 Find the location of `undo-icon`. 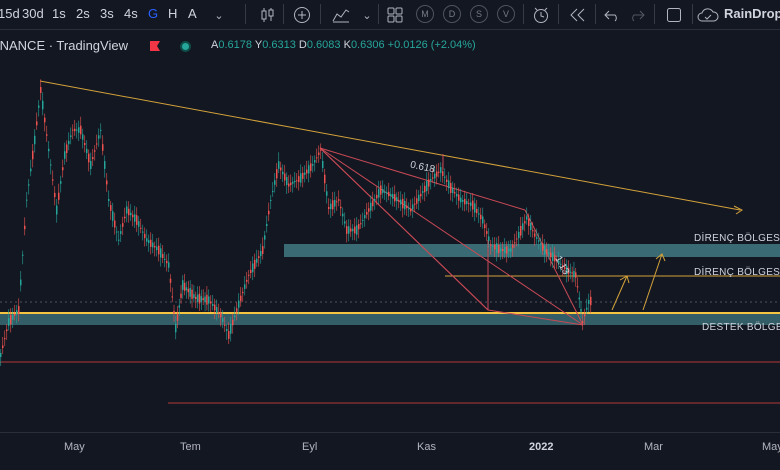

undo-icon is located at coordinates (612, 15).